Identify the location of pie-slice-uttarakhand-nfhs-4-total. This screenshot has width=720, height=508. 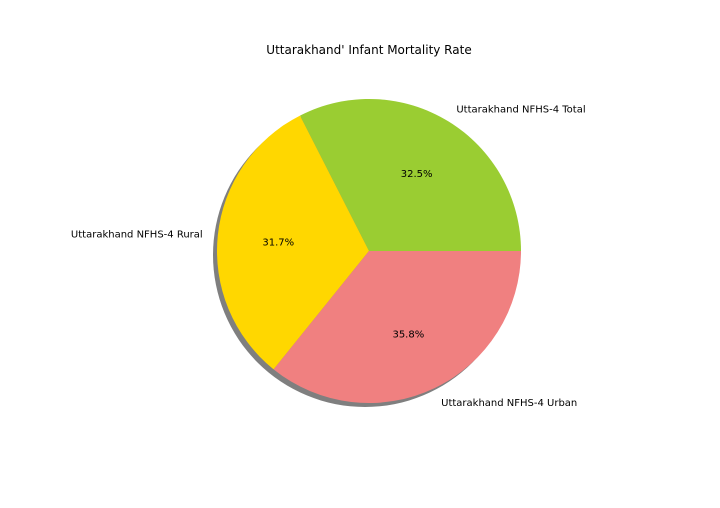
(410, 175).